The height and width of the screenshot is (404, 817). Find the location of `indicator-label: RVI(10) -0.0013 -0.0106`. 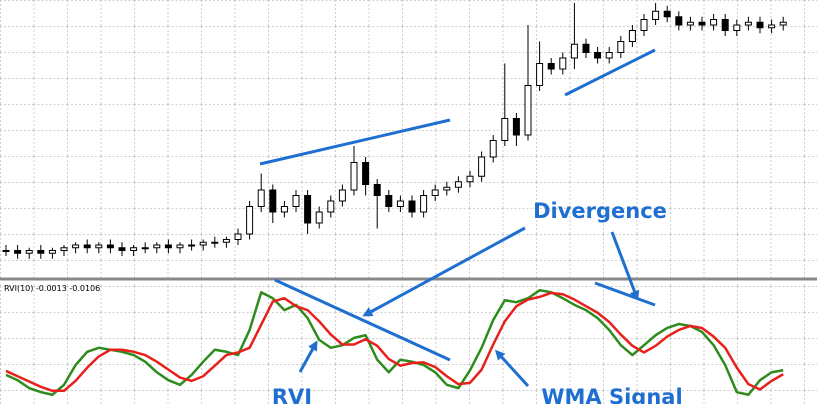

indicator-label: RVI(10) -0.0013 -0.0106 is located at coordinates (52, 288).